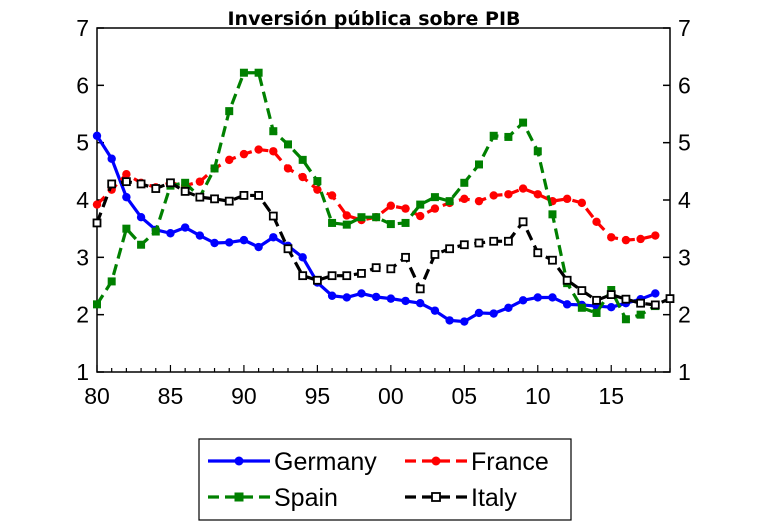 This screenshot has width=770, height=521. I want to click on y-tick-label-right: 4, so click(684, 200).